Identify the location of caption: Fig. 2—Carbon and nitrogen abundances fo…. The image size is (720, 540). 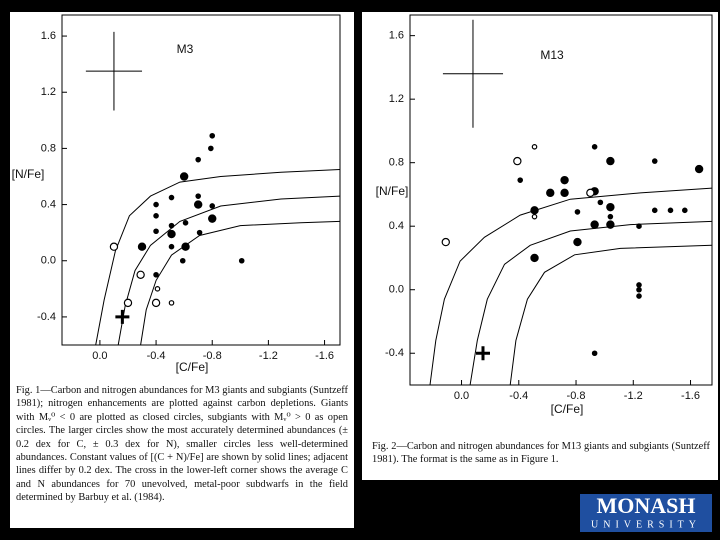
(541, 453).